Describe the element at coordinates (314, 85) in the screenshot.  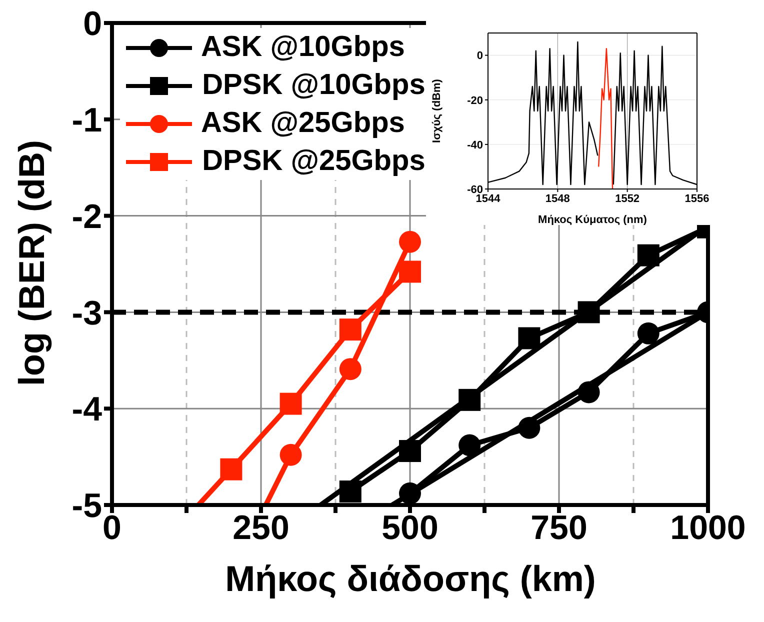
I see `legend-label: DPSK @10Gbps` at that location.